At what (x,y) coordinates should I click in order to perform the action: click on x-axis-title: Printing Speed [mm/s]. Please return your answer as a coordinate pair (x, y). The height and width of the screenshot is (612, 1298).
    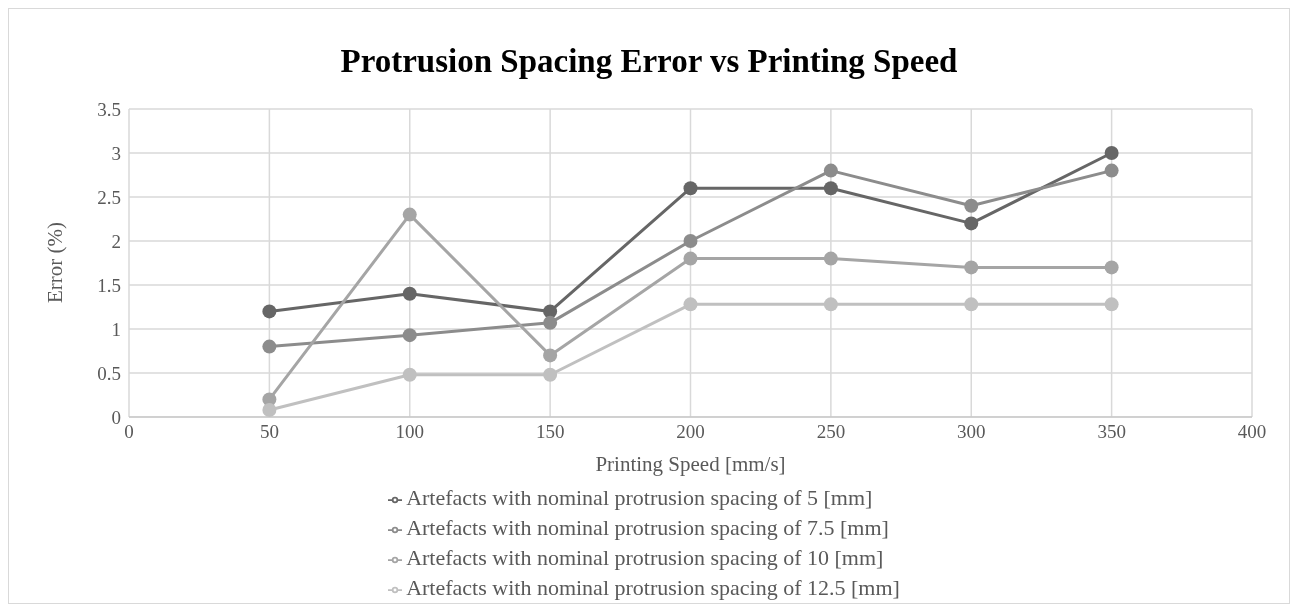
    Looking at the image, I should click on (690, 464).